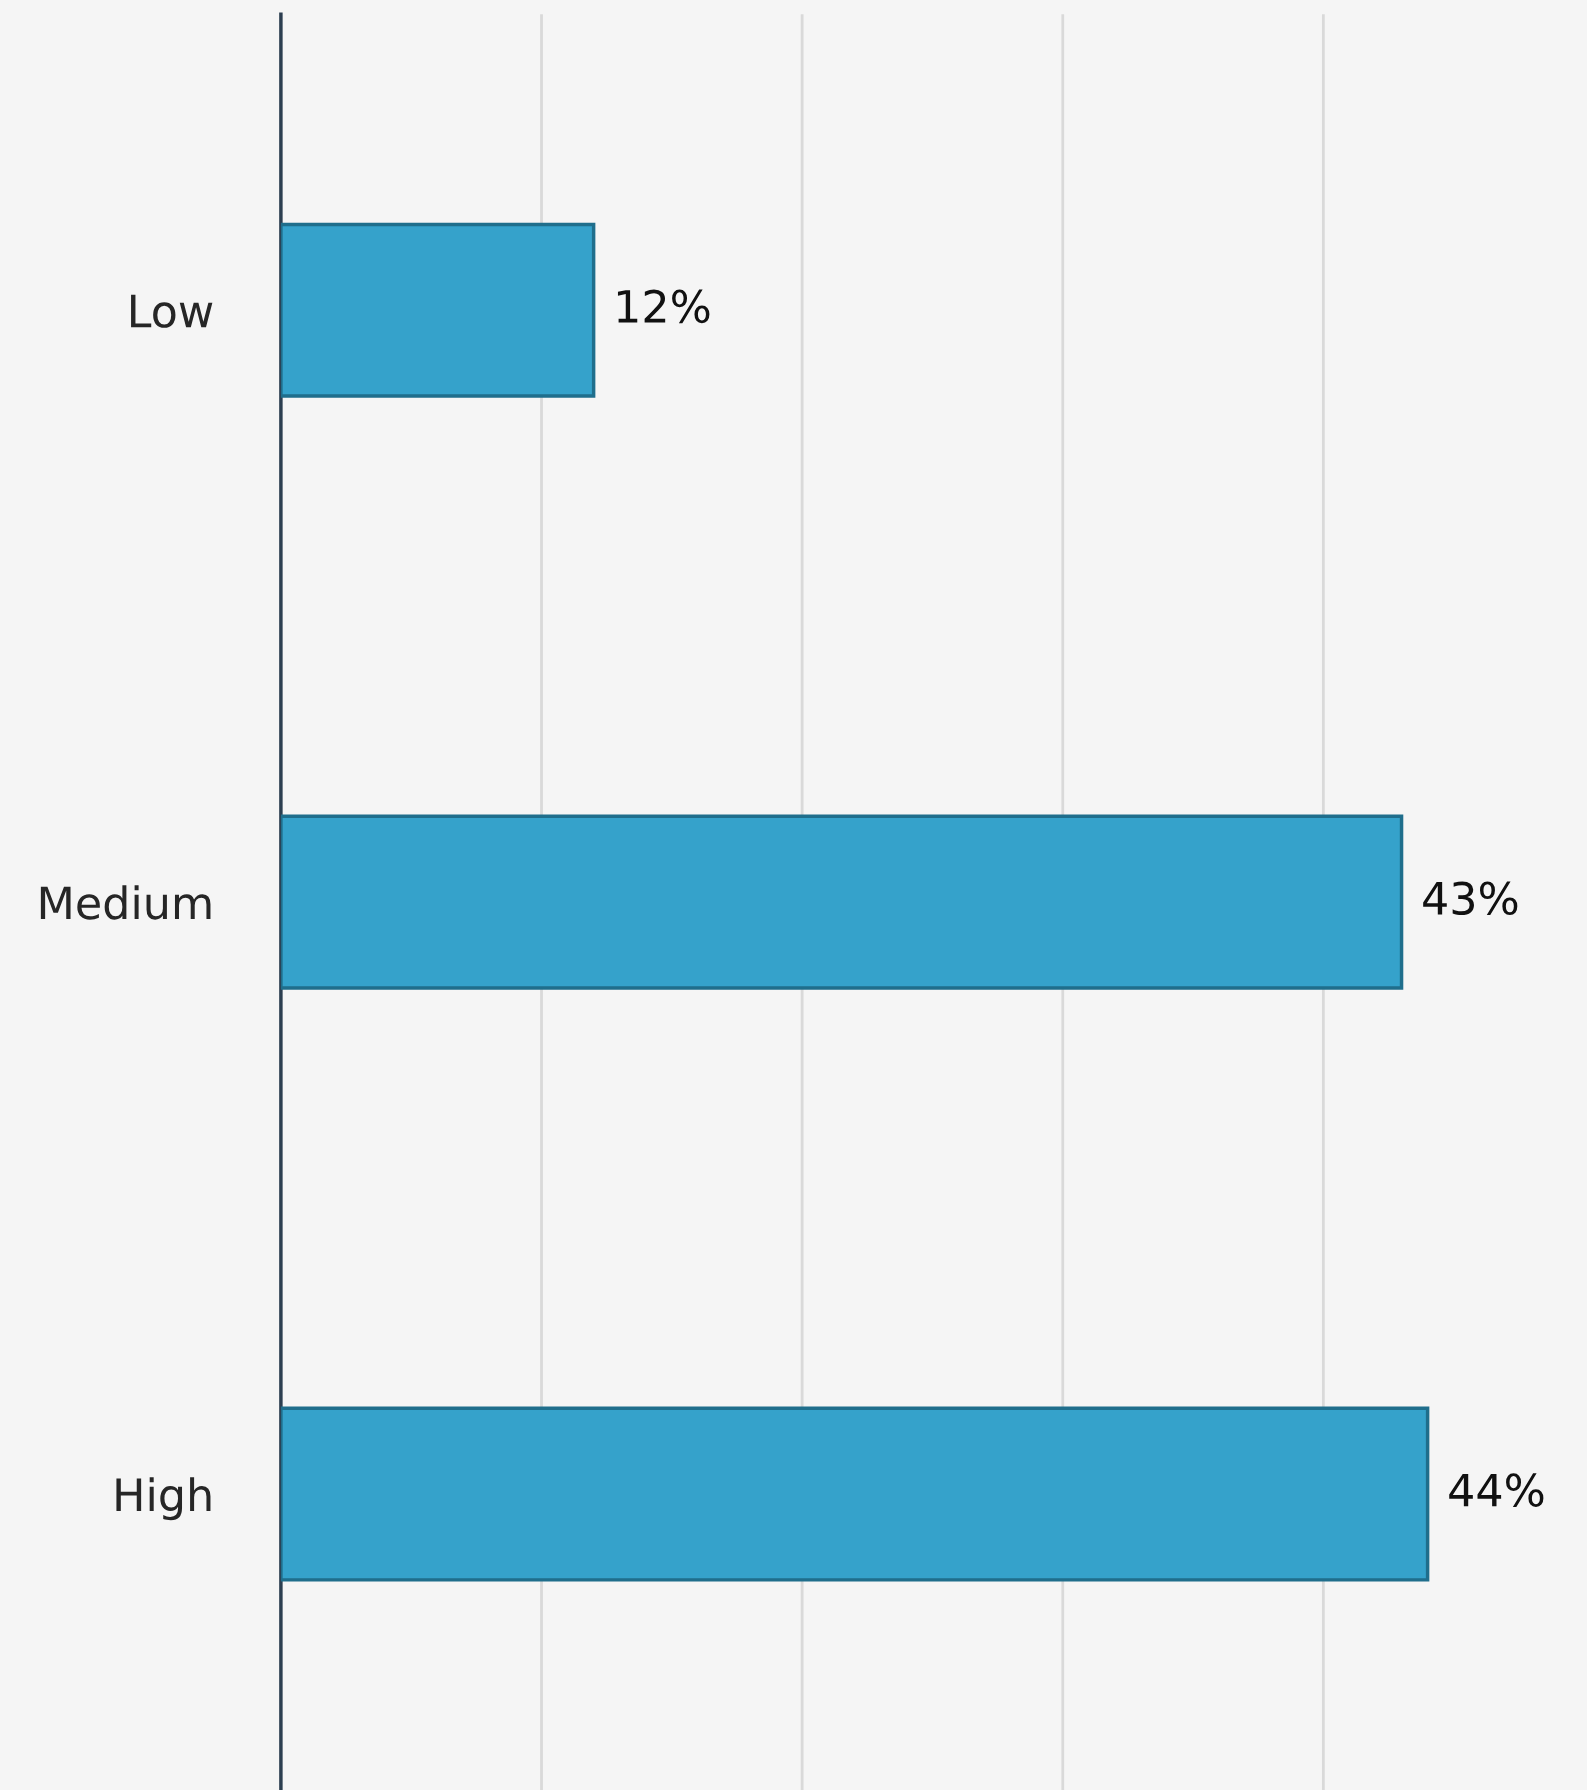 This screenshot has height=1790, width=1587. I want to click on data-label: 43%, so click(1470, 898).